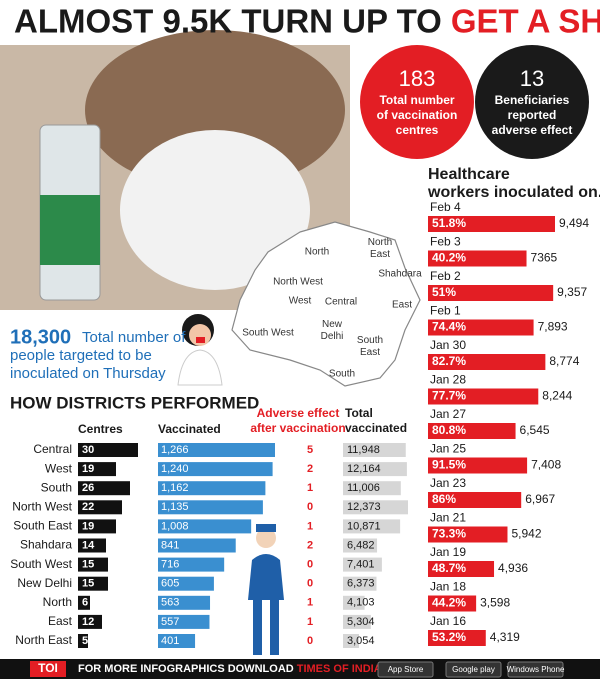 The width and height of the screenshot is (600, 679). What do you see at coordinates (536, 669) in the screenshot?
I see `store-badge-label: Windows Phone` at bounding box center [536, 669].